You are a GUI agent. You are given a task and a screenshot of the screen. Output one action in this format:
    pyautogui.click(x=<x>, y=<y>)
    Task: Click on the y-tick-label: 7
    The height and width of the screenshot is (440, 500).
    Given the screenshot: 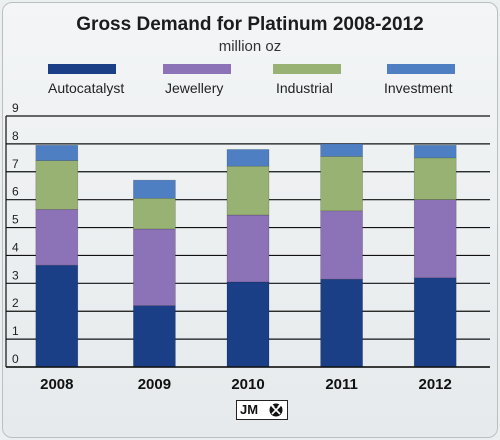 What is the action you would take?
    pyautogui.click(x=15, y=164)
    